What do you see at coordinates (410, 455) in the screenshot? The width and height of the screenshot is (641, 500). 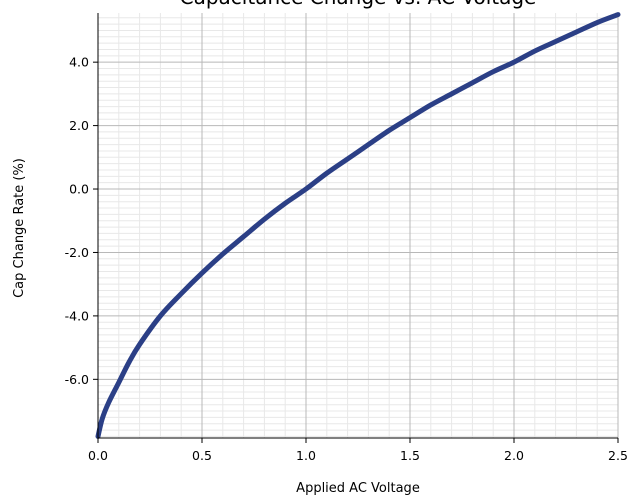 I see `x-tick-label: 1.5` at bounding box center [410, 455].